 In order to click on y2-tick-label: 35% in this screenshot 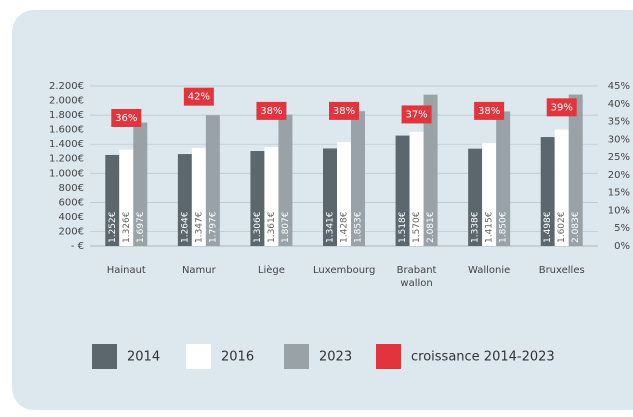, I will do `click(619, 122)`.